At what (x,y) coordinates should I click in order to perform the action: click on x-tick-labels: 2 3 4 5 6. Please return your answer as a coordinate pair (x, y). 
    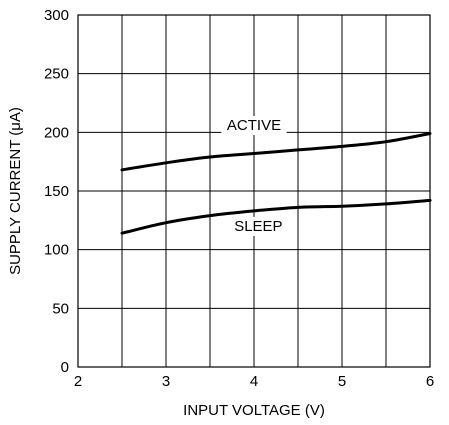
    Looking at the image, I should click on (254, 381).